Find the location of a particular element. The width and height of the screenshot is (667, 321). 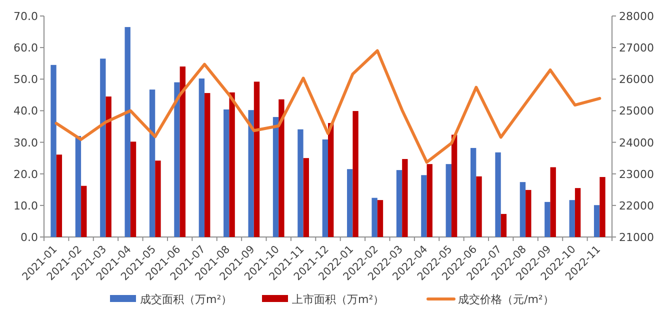

legend-label: 成交面积（万m²） is located at coordinates (186, 299).